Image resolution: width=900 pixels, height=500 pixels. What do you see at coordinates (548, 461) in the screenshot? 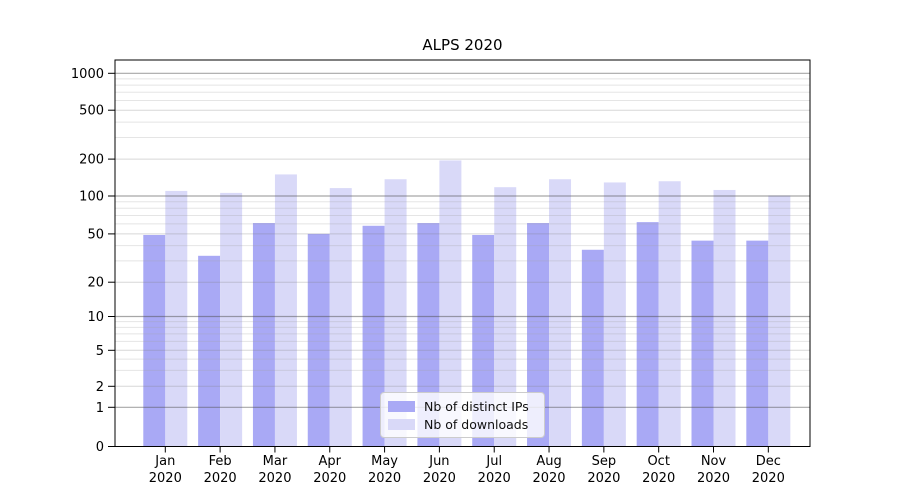
I see `x-tick-label-month: Aug` at bounding box center [548, 461].